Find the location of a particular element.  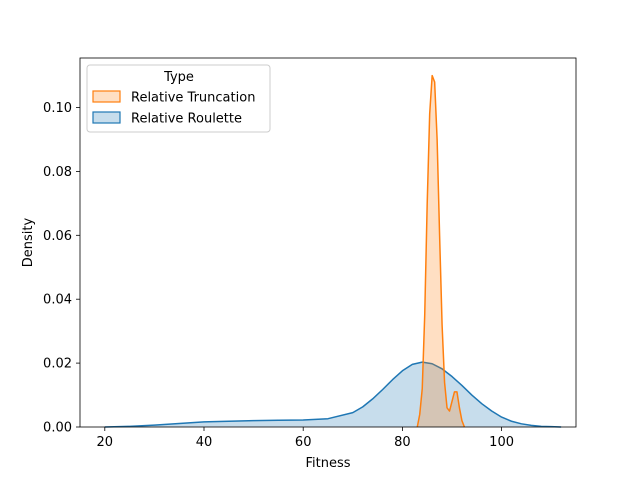

x-tick-label: 100 is located at coordinates (501, 442).